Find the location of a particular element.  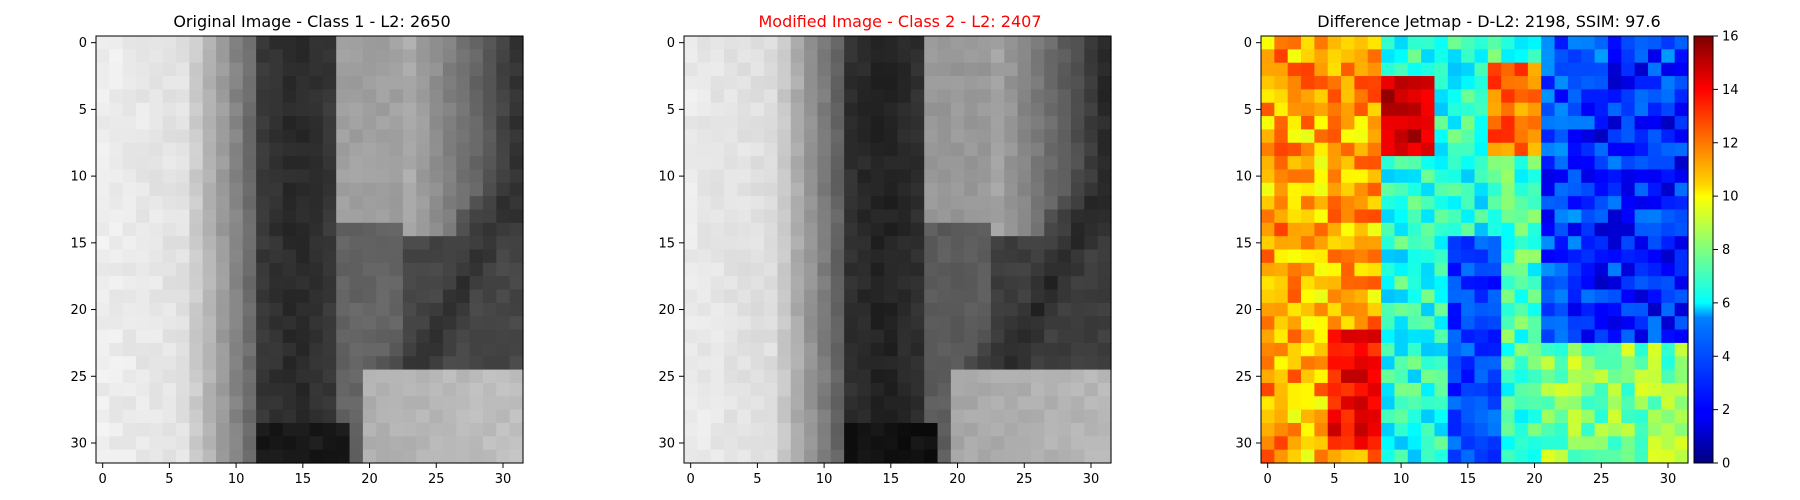

y-tick-label: 5 is located at coordinates (671, 110).